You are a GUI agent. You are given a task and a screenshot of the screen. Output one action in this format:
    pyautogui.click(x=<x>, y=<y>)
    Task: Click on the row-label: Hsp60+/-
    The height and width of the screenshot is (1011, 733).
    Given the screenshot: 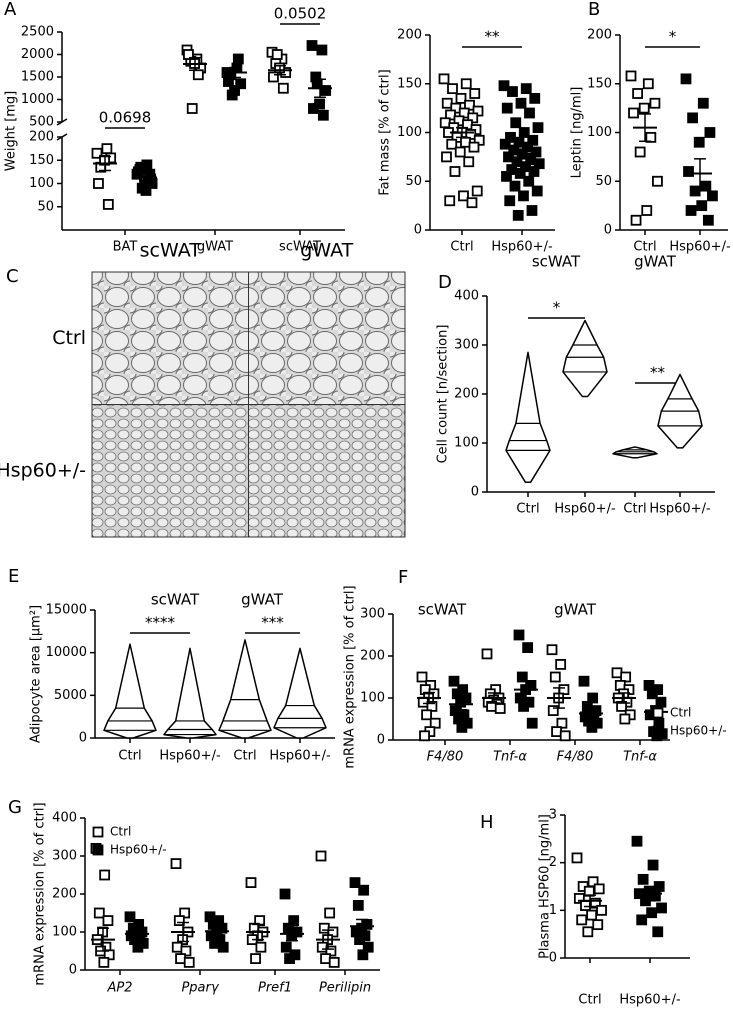 What is the action you would take?
    pyautogui.click(x=43, y=470)
    